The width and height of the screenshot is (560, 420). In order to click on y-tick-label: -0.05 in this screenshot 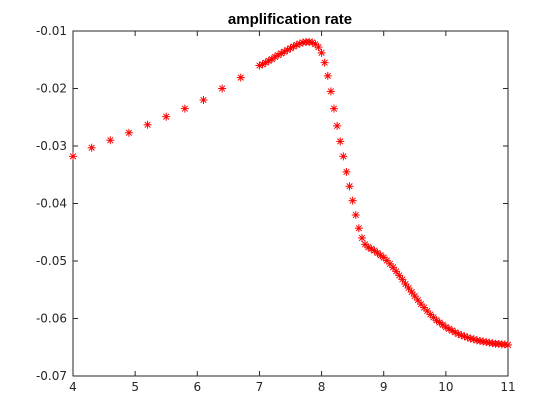, I will do `click(51, 261)`.